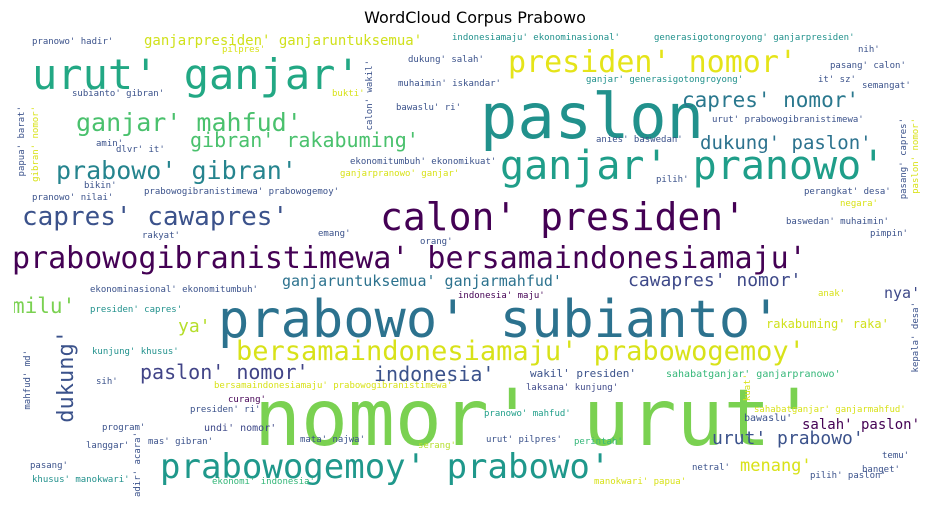 The width and height of the screenshot is (950, 507). What do you see at coordinates (861, 425) in the screenshot?
I see `word-salah-paslon: salah' paslon'` at bounding box center [861, 425].